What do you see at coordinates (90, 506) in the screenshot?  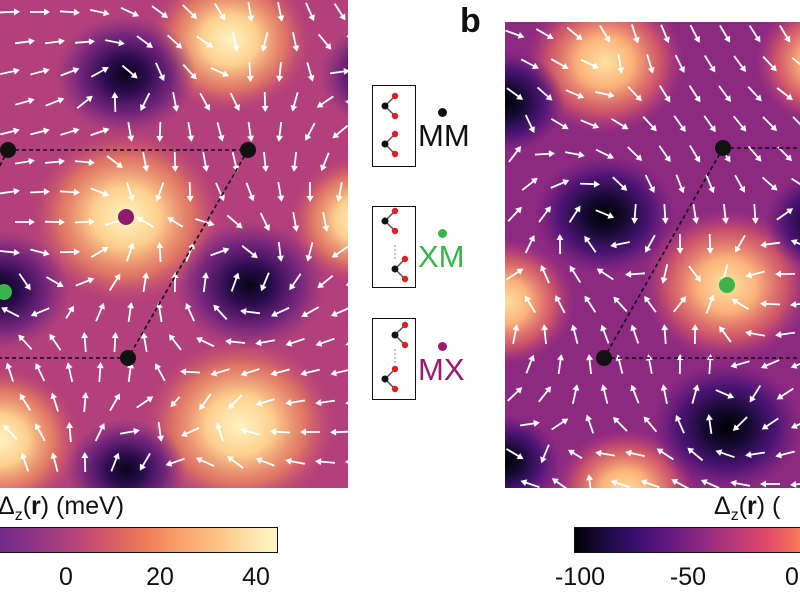 I see `colorbar-a-unit: (meV)` at bounding box center [90, 506].